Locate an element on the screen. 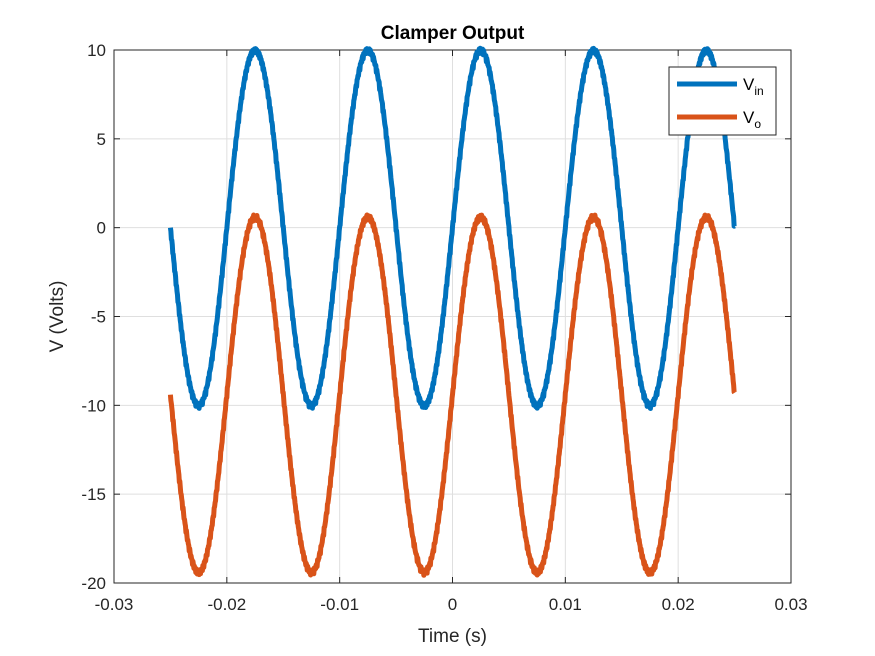 The image size is (875, 656). legend-label-0: Vin is located at coordinates (753, 86).